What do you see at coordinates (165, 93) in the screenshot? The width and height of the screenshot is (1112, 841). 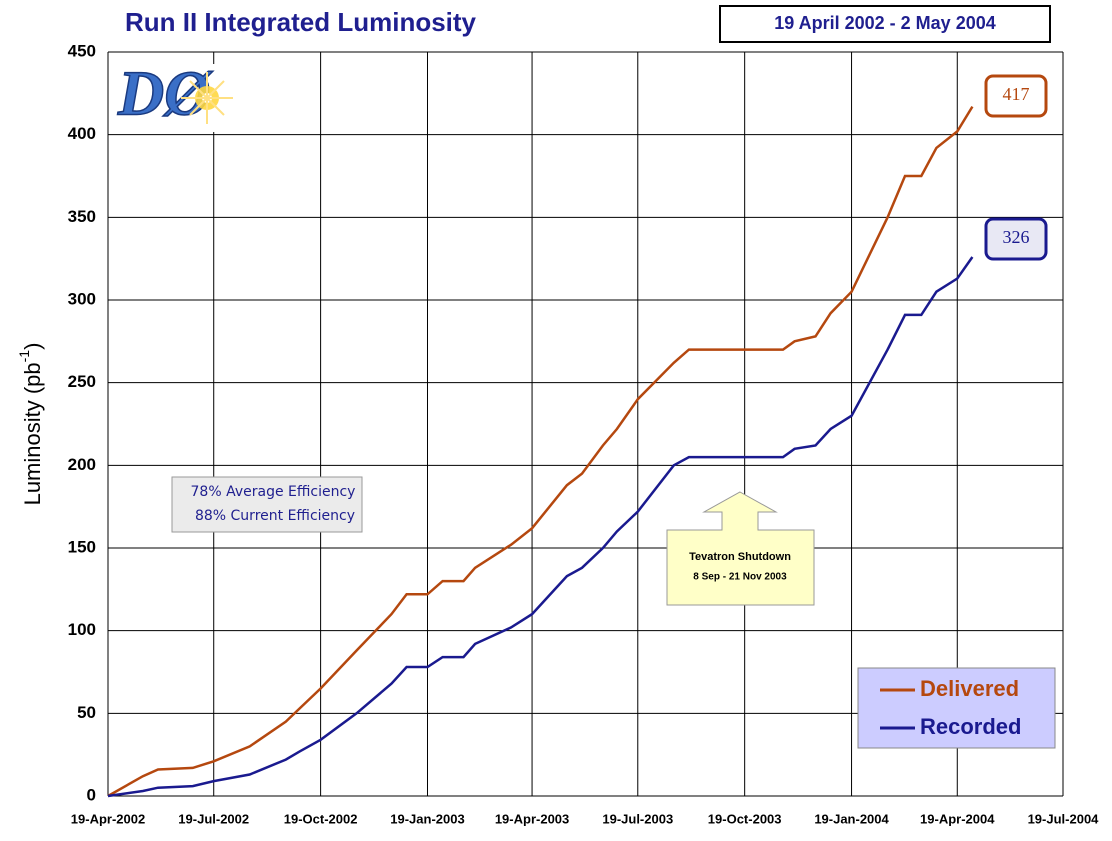 I see `logo-text: DØ` at bounding box center [165, 93].